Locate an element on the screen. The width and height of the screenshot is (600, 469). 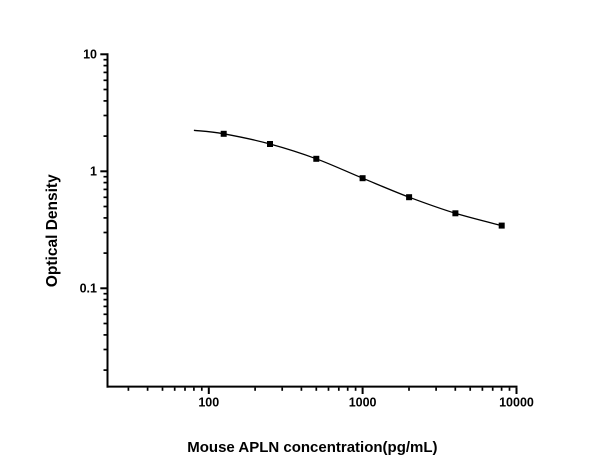
svg-text: 10000 is located at coordinates (516, 403).